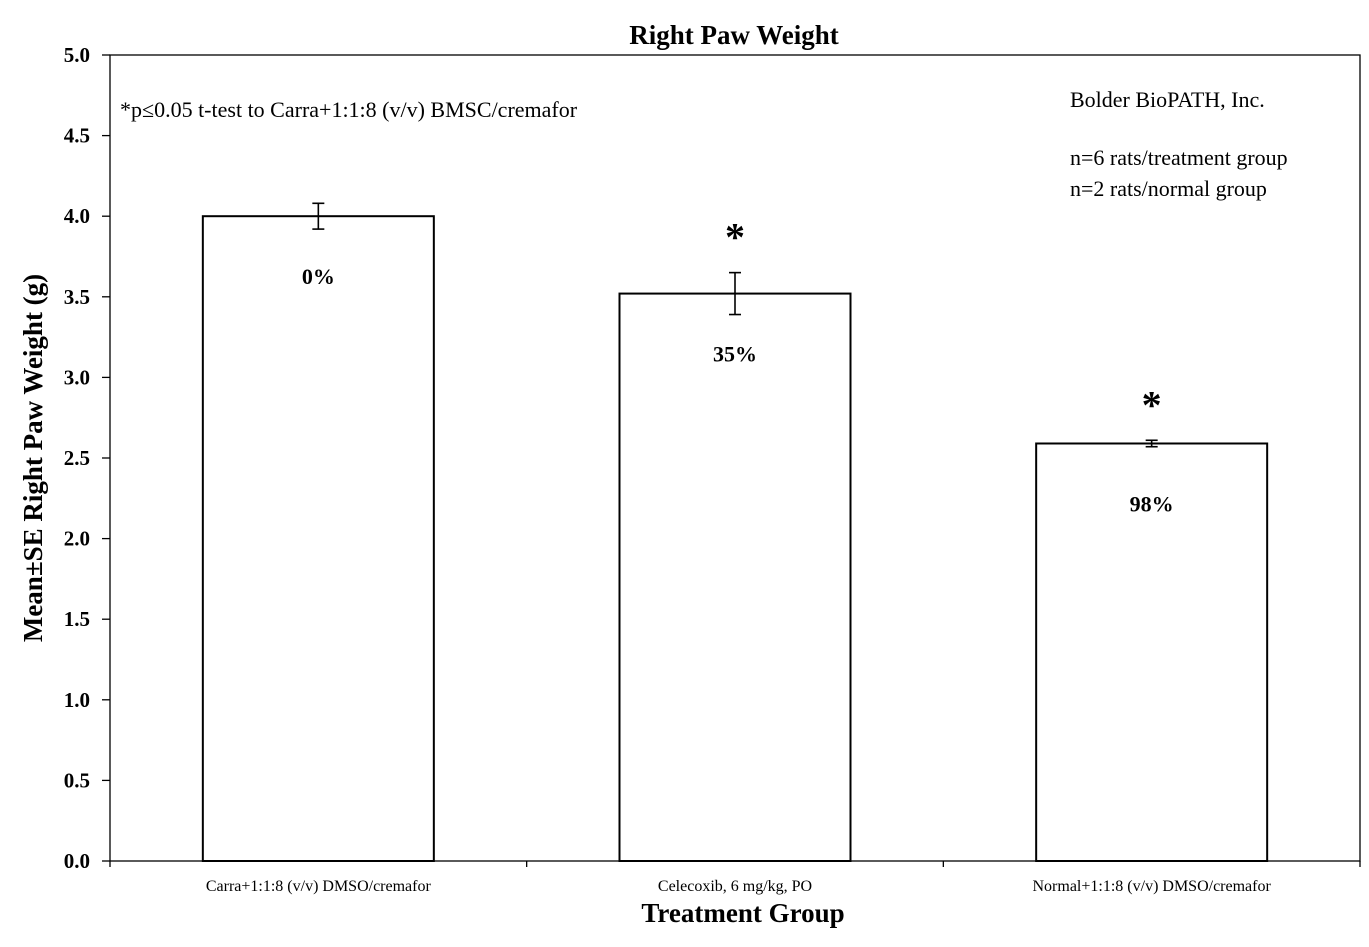 This screenshot has width=1369, height=947. Describe the element at coordinates (1167, 99) in the screenshot. I see `lab-name: Bolder BioPATH, Inc.` at that location.